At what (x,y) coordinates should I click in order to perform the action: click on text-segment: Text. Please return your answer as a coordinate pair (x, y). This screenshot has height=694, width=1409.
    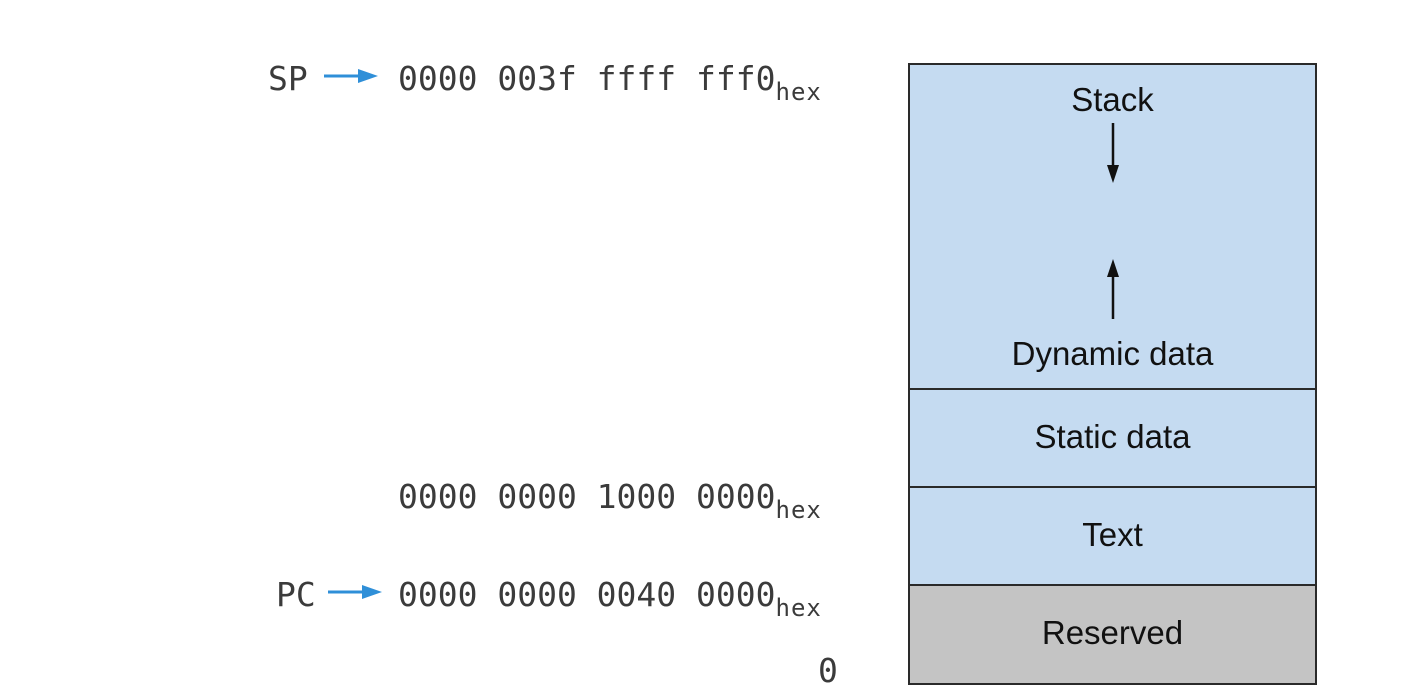
    Looking at the image, I should click on (1112, 537).